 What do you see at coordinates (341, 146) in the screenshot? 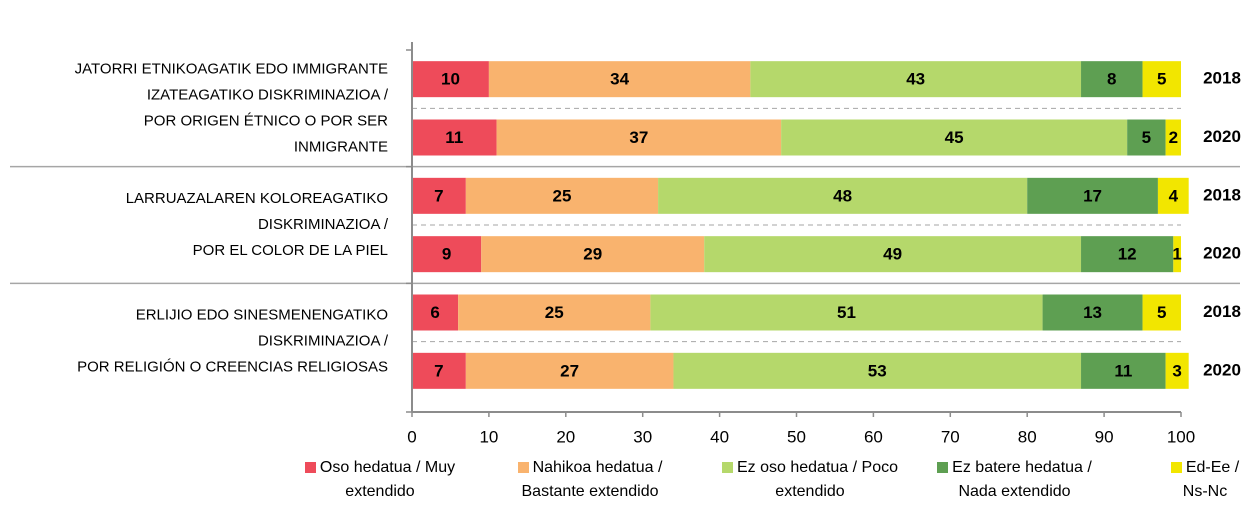
I see `group-label: INMIGRANTE` at bounding box center [341, 146].